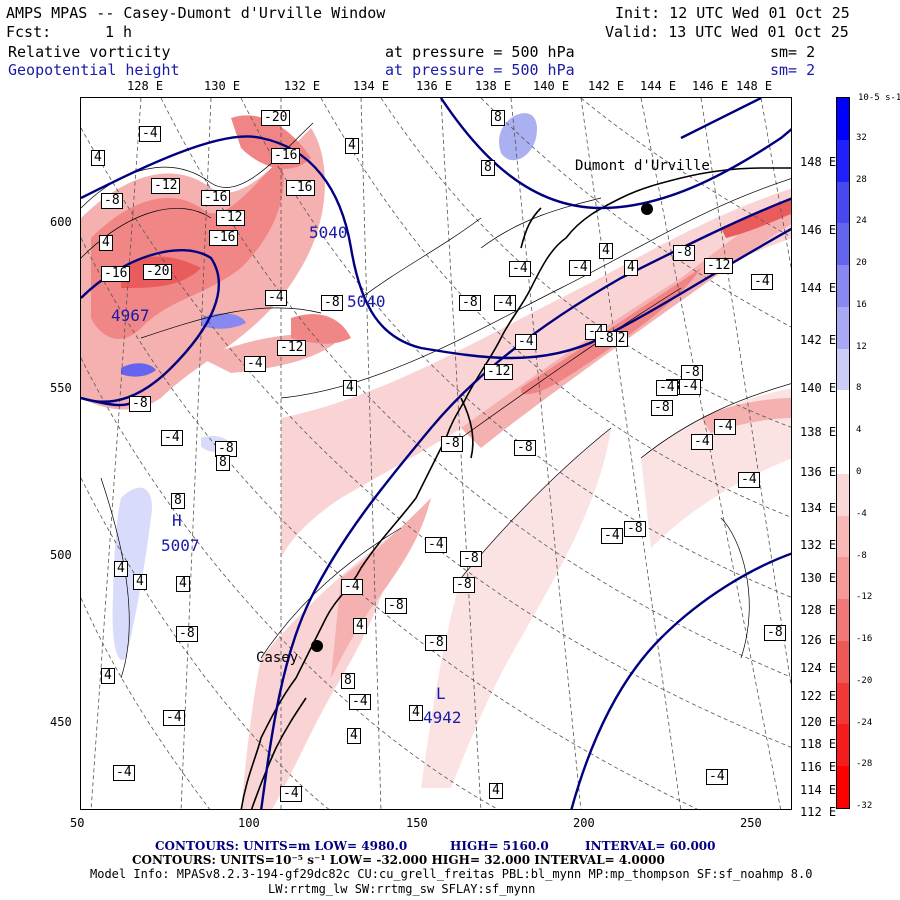 The width and height of the screenshot is (900, 900). What do you see at coordinates (859, 388) in the screenshot?
I see `colorbar-label: 8` at bounding box center [859, 388].